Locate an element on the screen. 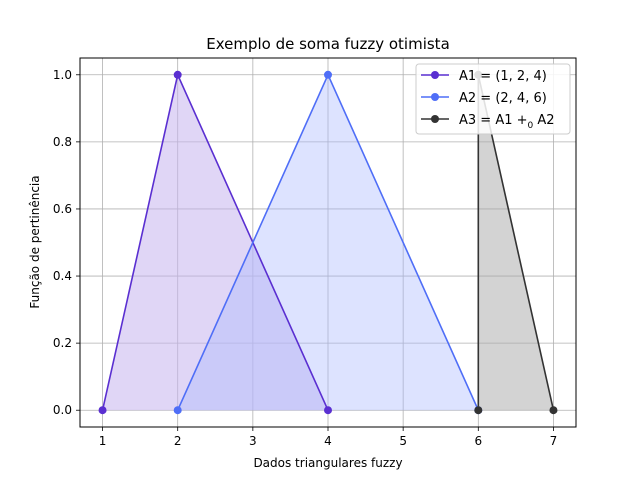  chart-title: Exemplo de soma fuzzy otimista is located at coordinates (328, 44).